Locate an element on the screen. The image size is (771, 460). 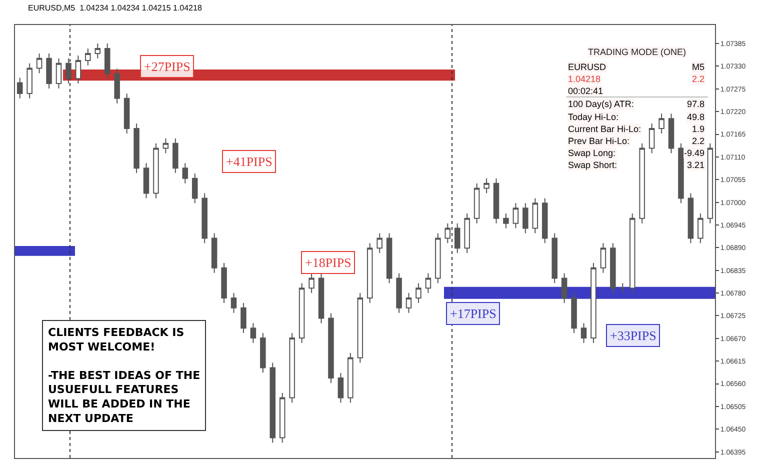
annotation: Prev Bar Hi-Lo: is located at coordinates (599, 141).